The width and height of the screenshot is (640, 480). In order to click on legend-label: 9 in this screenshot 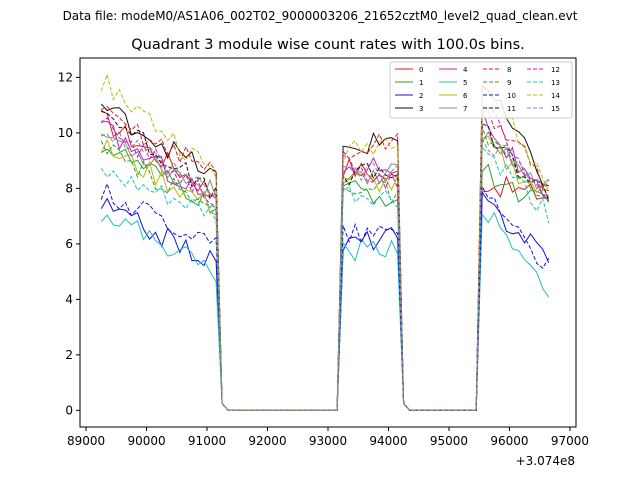, I will do `click(509, 83)`.